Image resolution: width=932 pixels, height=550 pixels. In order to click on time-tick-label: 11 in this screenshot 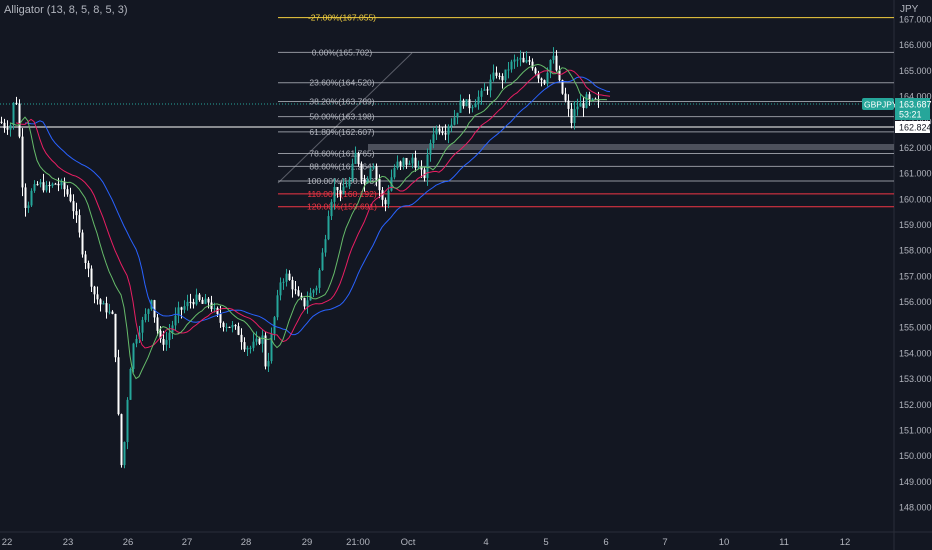, I will do `click(784, 542)`.